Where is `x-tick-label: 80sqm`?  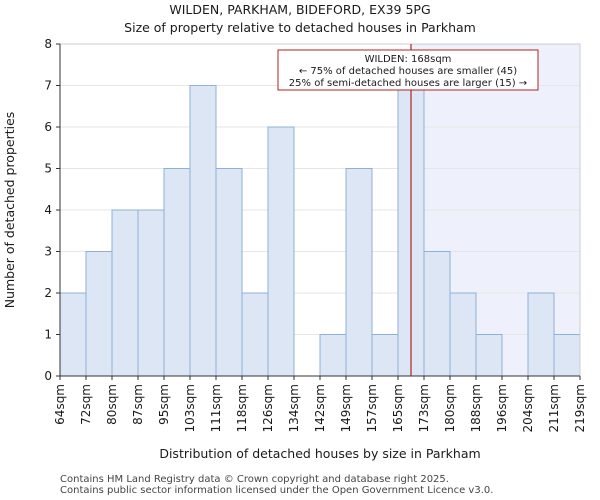 x-tick-label: 80sqm is located at coordinates (112, 404).